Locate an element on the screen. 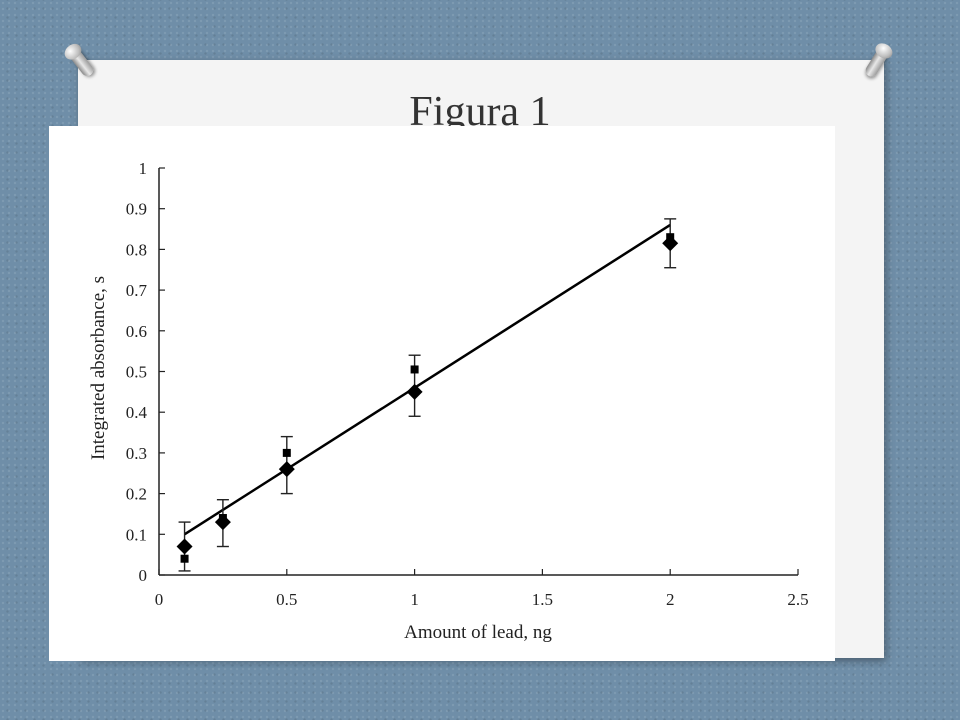  y-tick-label: 0.1 is located at coordinates (136, 534).